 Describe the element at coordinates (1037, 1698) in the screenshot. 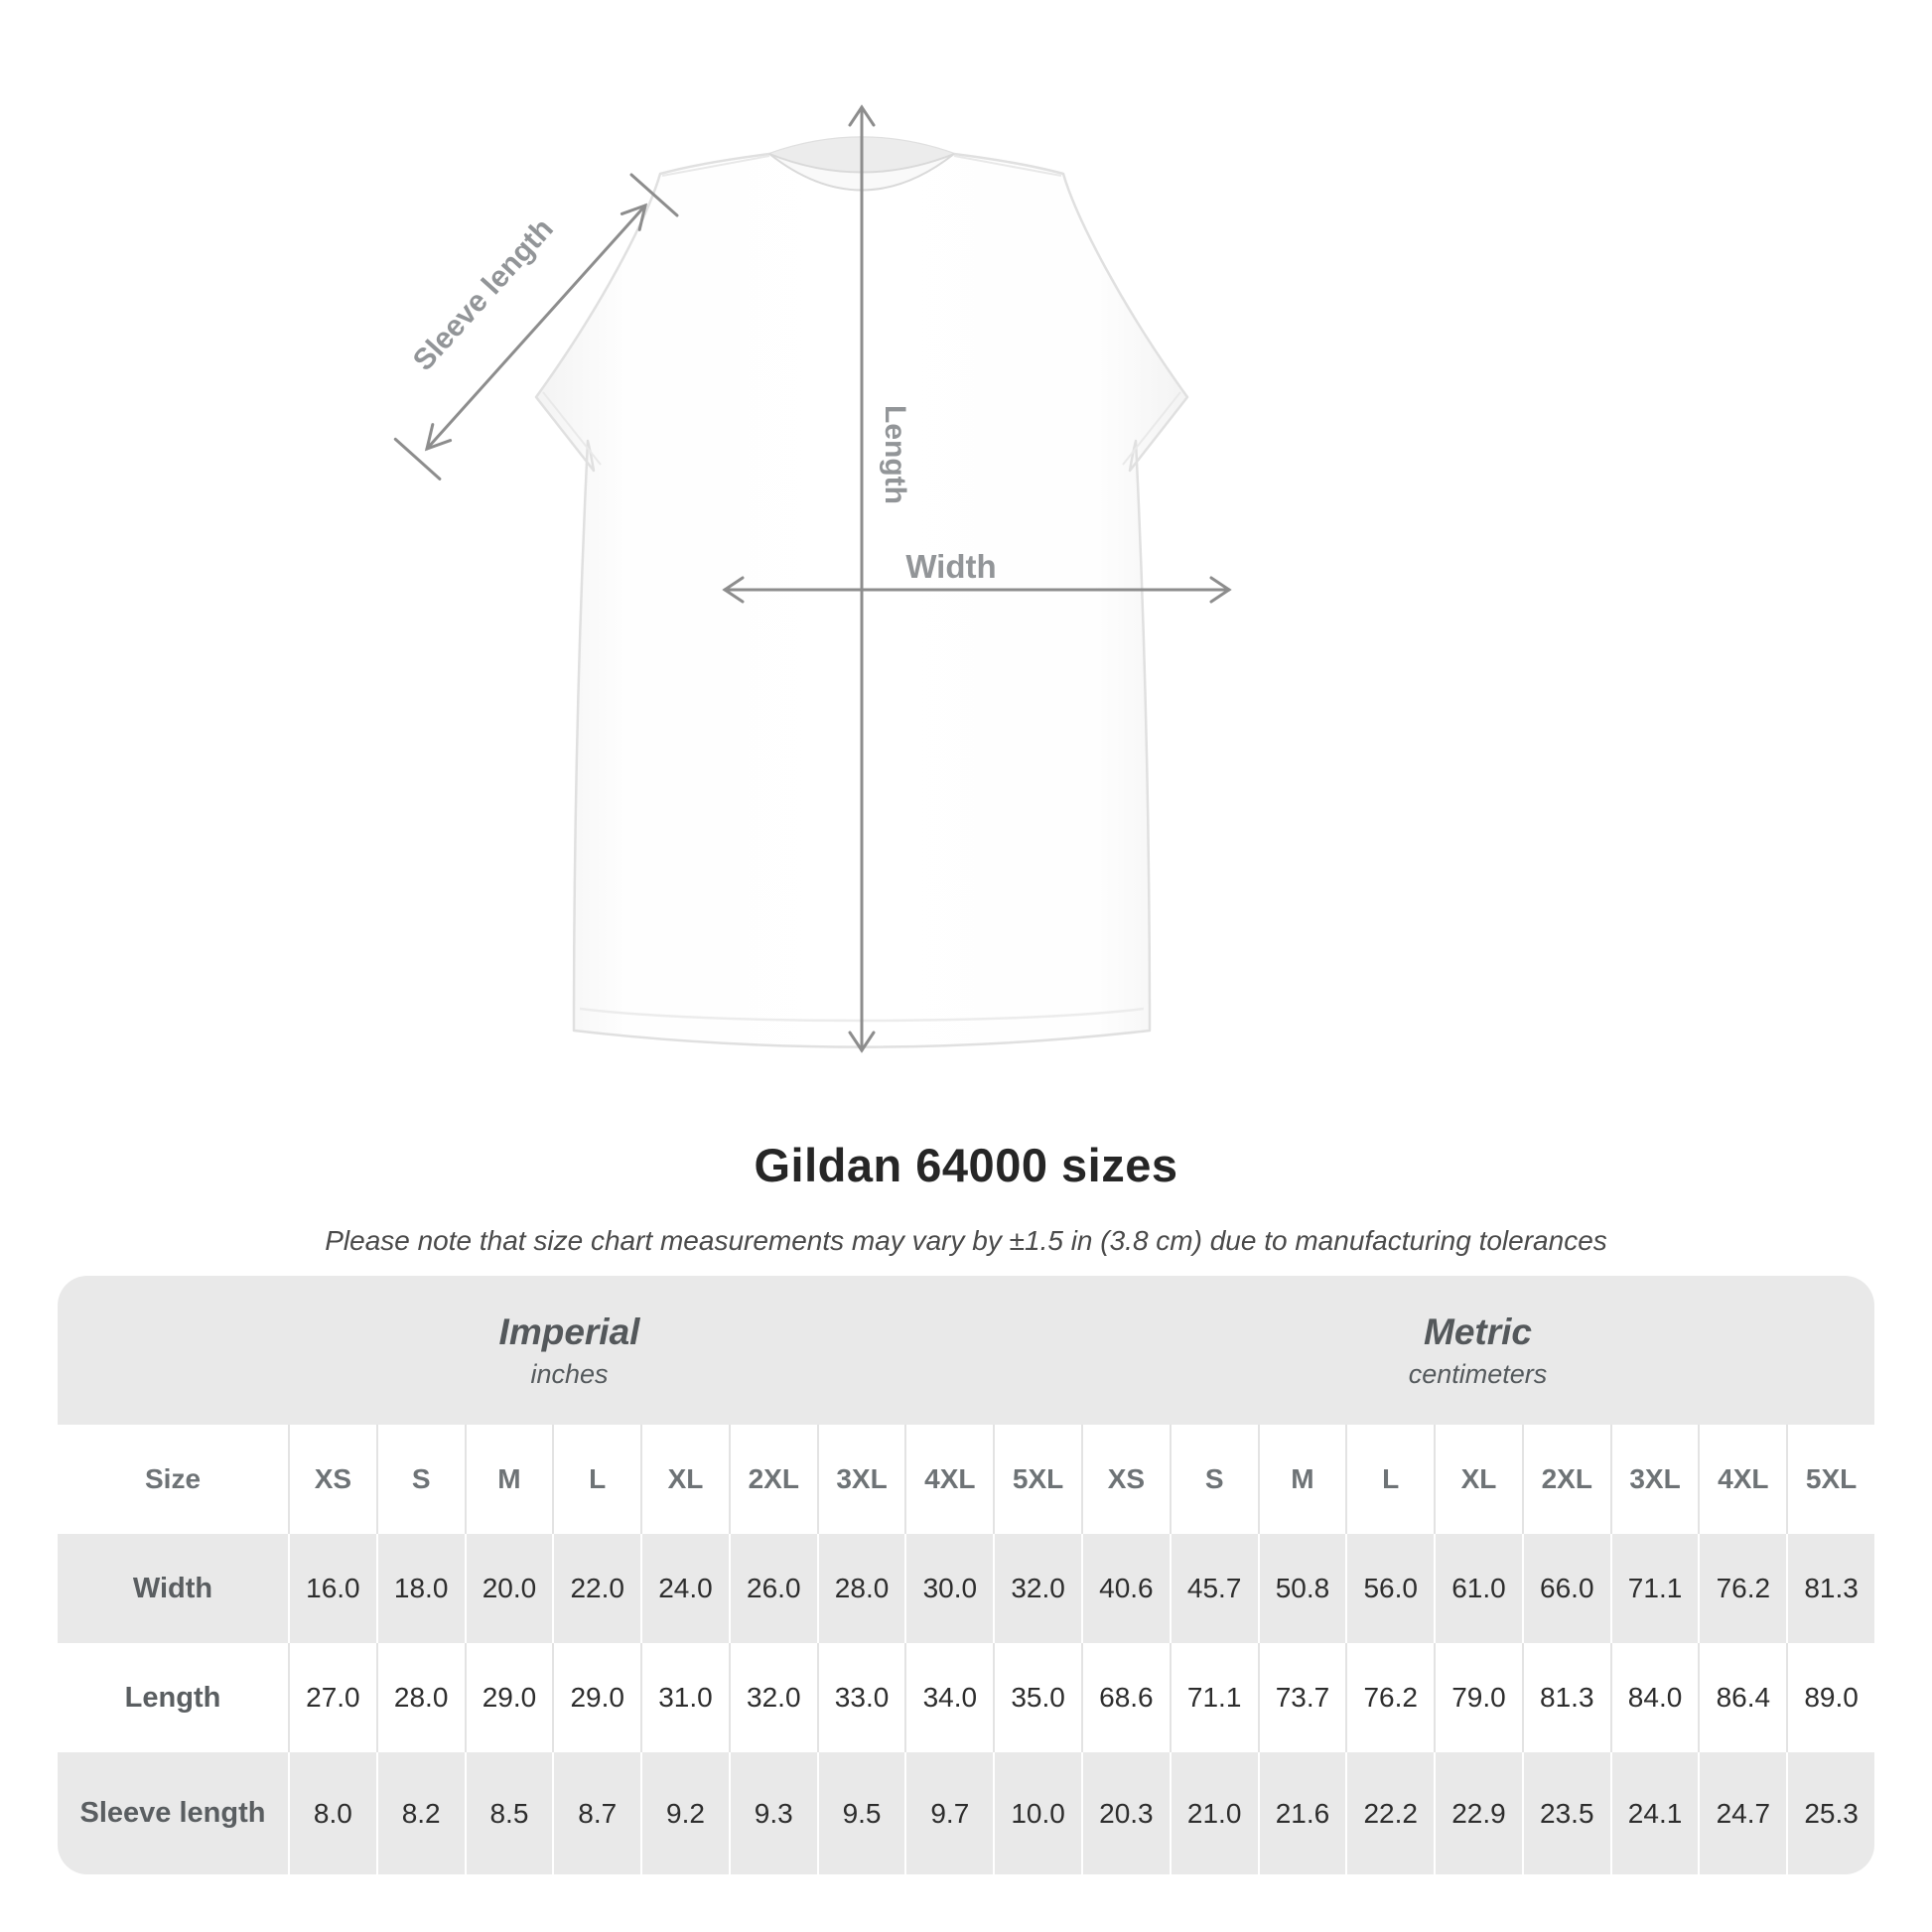

I see `value-cell: 35.0` at that location.